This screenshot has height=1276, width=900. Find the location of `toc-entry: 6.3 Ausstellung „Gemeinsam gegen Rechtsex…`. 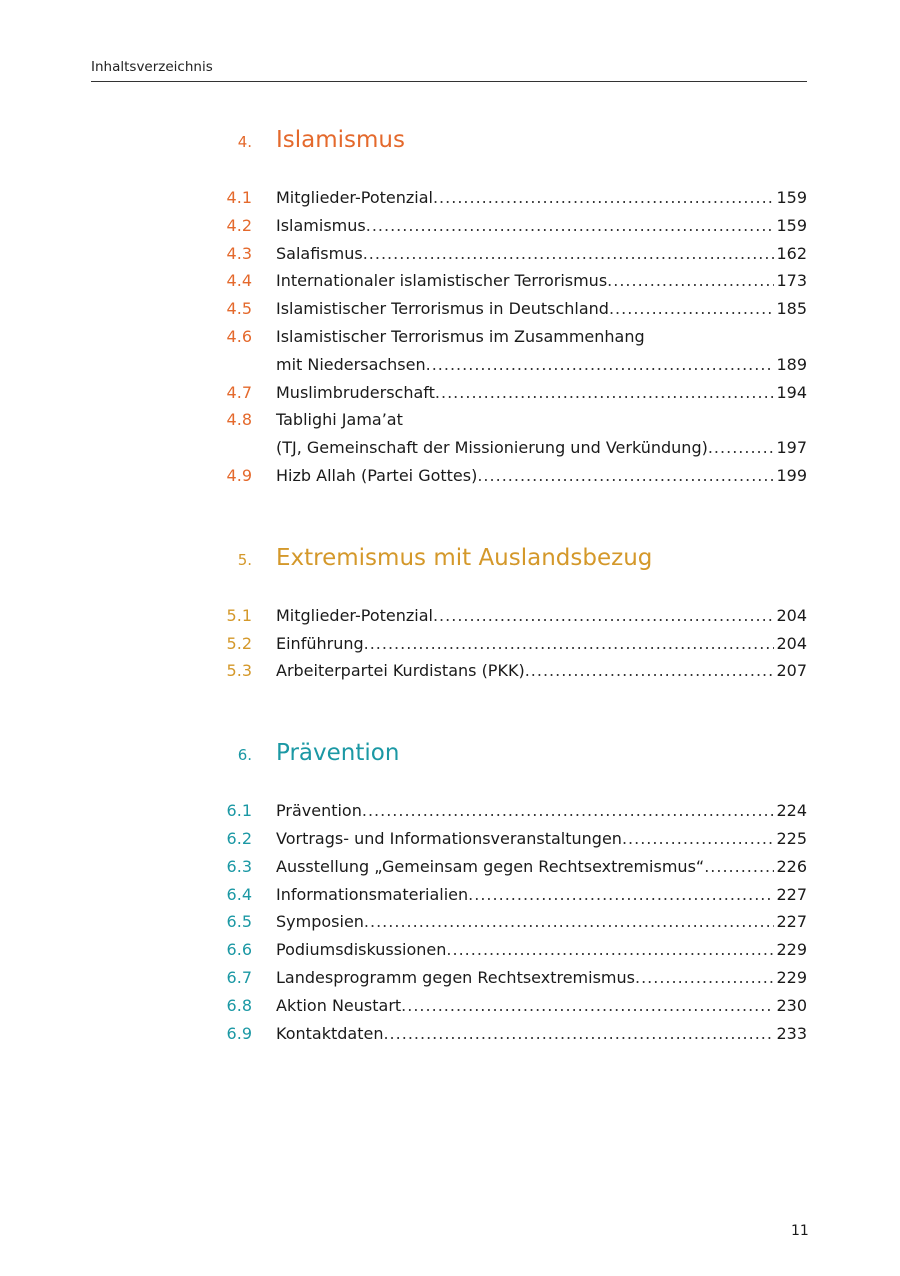

toc-entry: 6.3 Ausstellung „Gemeinsam gegen Rechtsex… is located at coordinates (513, 867).